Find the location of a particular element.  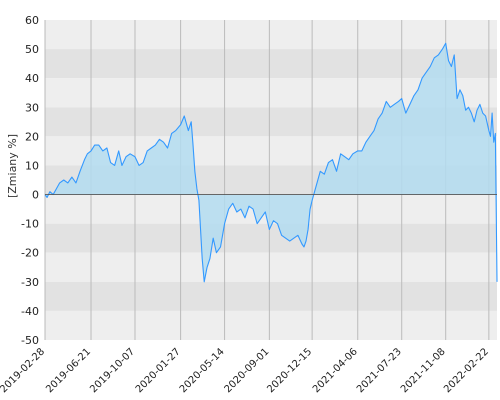

y-tick-label: 10 is located at coordinates (32, 165).